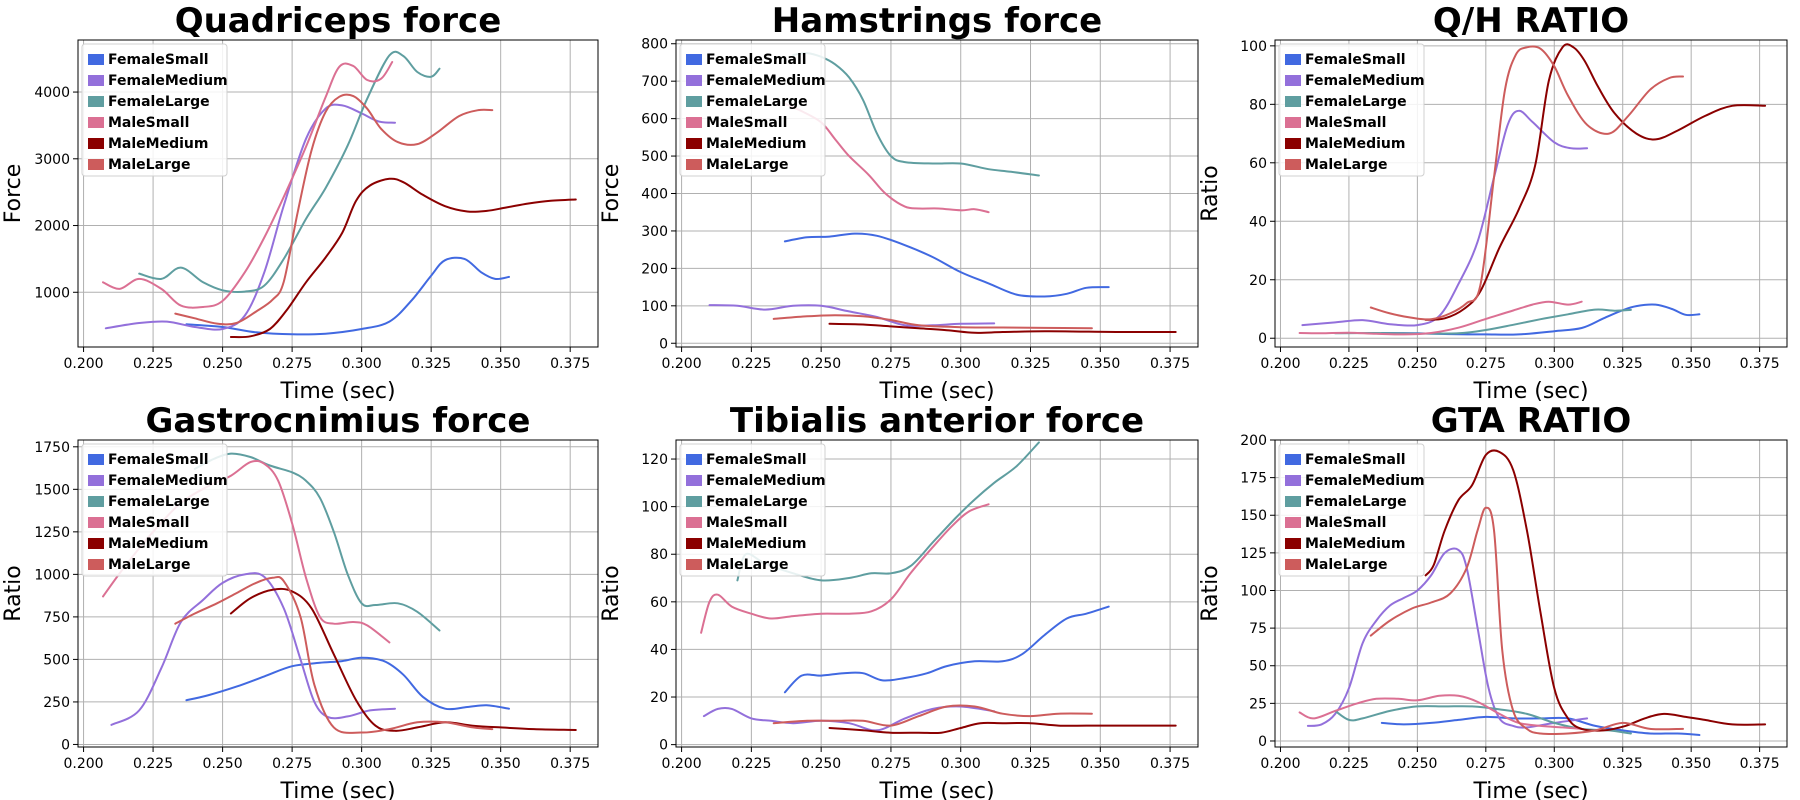 Image resolution: width=1800 pixels, height=800 pixels. What do you see at coordinates (1258, 704) in the screenshot?
I see `y-tick-label: 25` at bounding box center [1258, 704].